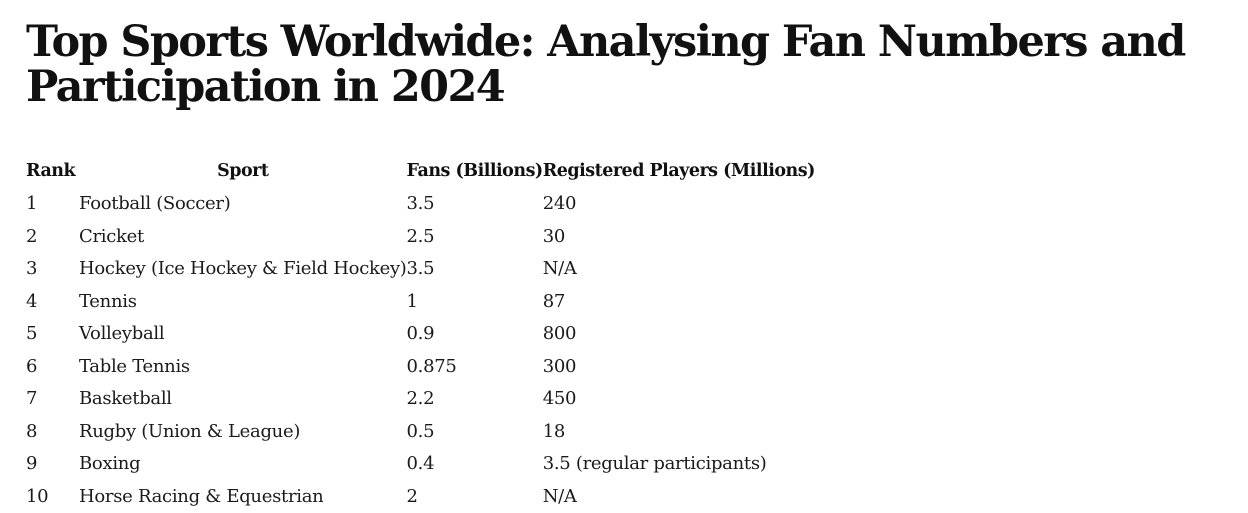 Image resolution: width=1248 pixels, height=513 pixels. Describe the element at coordinates (434, 496) in the screenshot. I see `table-row: 10 Horse Racing & Equestrian 2 N/A` at that location.